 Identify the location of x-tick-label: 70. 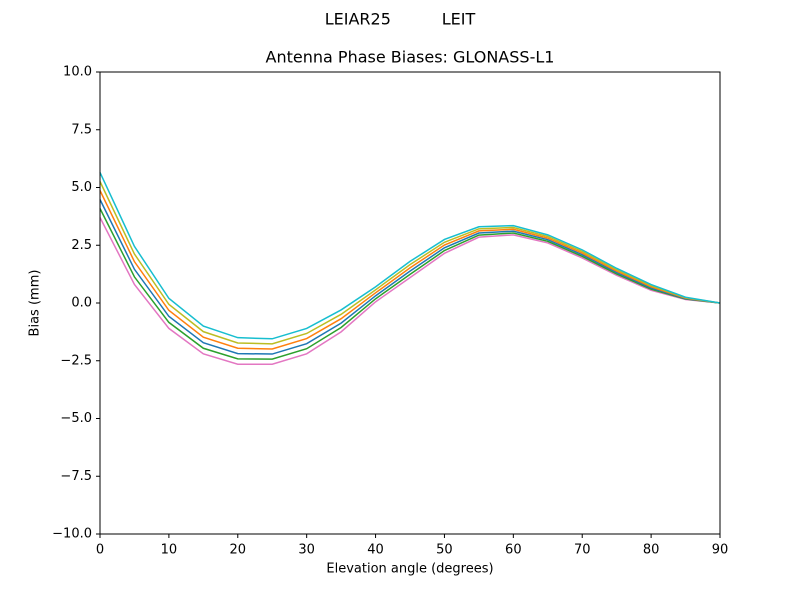
(582, 550).